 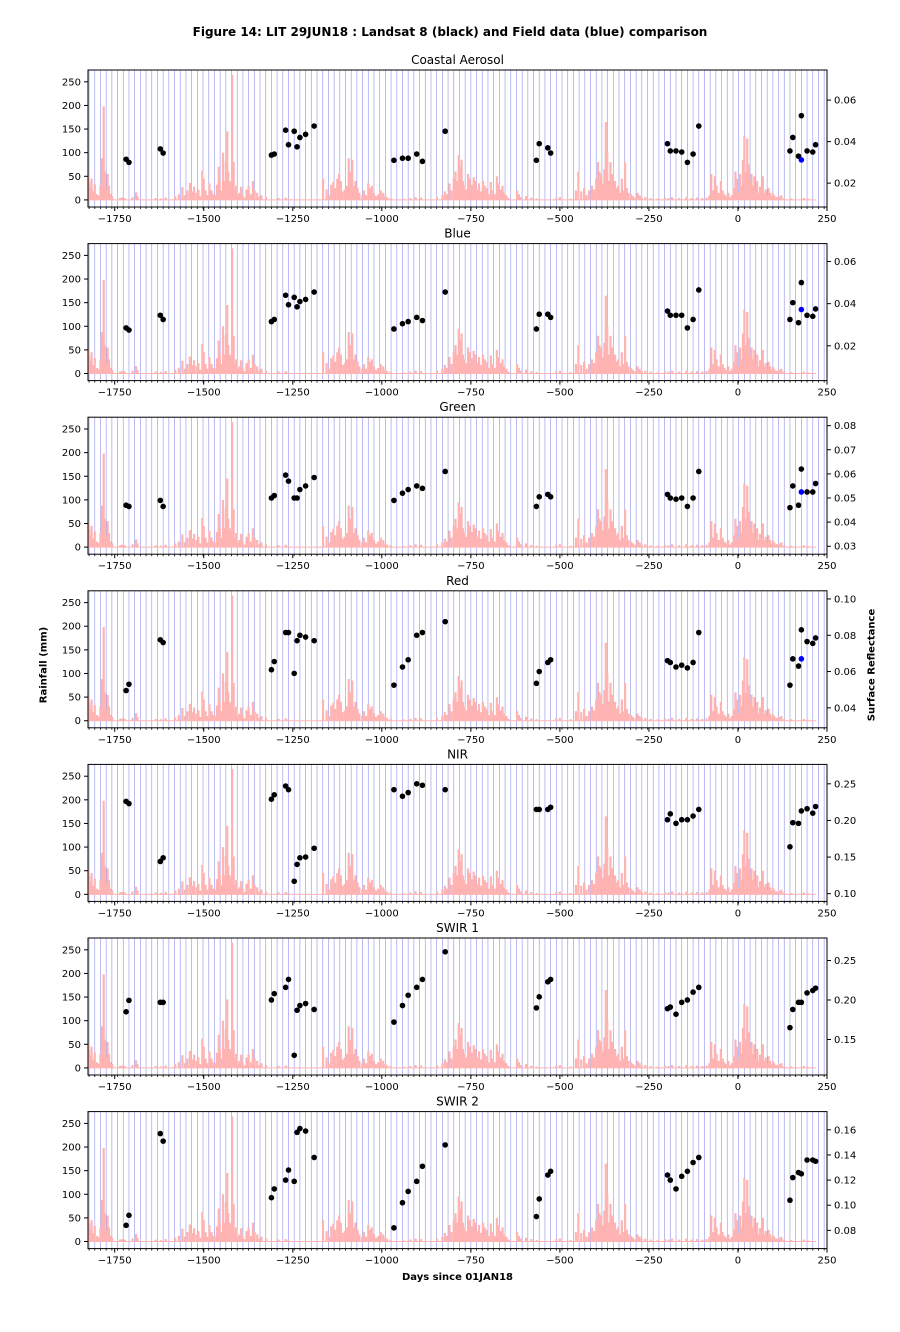 What do you see at coordinates (457, 1102) in the screenshot?
I see `panel-title: SWIR 2` at bounding box center [457, 1102].